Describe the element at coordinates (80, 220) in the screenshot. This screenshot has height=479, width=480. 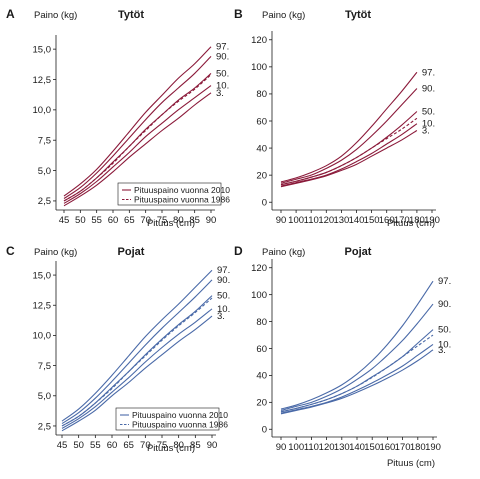
I see `x-tick-label: 50` at that location.